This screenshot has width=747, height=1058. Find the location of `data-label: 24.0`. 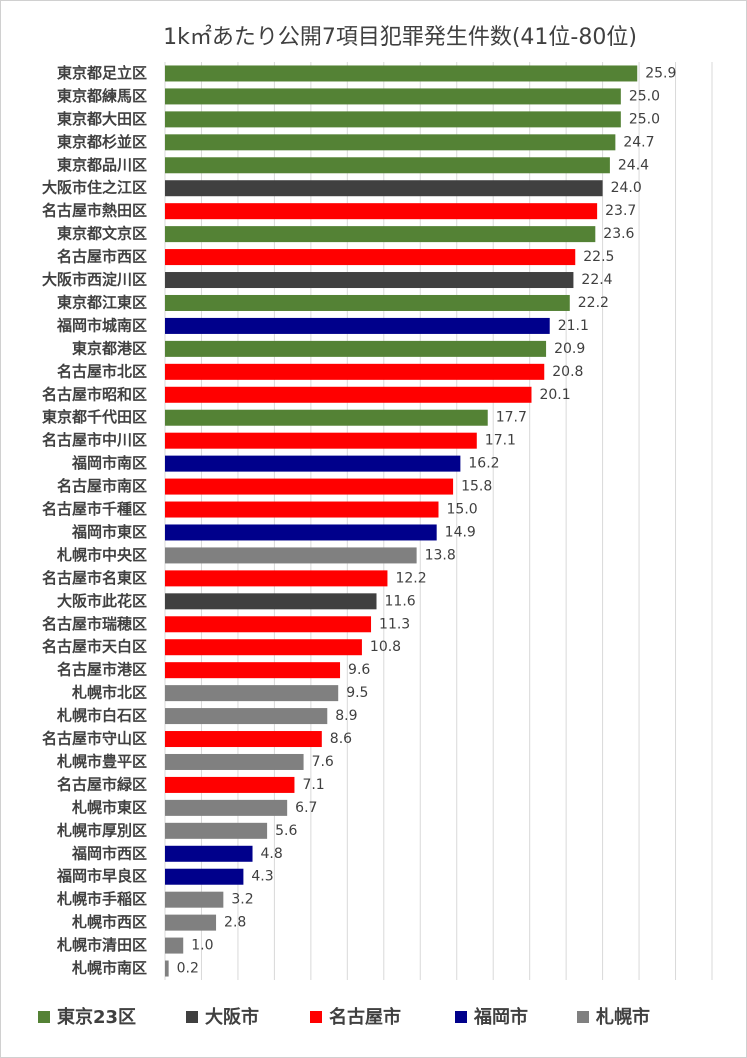

data-label: 24.0 is located at coordinates (626, 188).